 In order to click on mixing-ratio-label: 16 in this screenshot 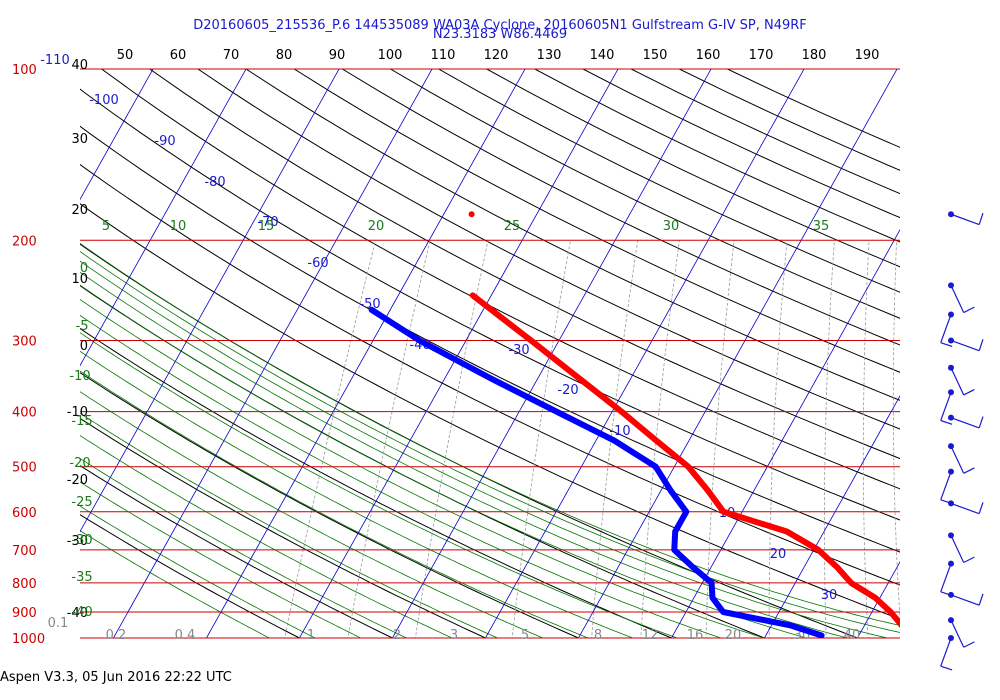, I will do `click(695, 635)`.